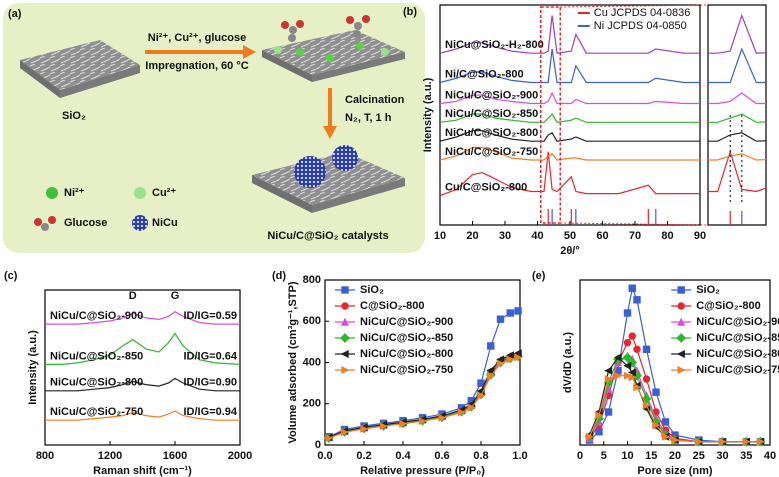  Describe the element at coordinates (210, 412) in the screenshot. I see `ratio-label: ID/IG=0.94` at that location.